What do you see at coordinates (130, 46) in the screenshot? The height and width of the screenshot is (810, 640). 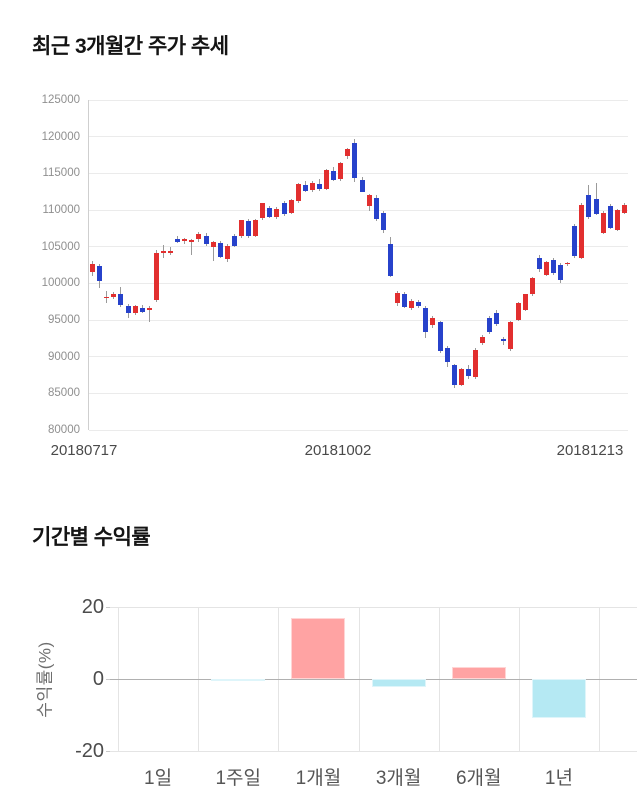 I see `price-chart-title: 최근 3개월간 주가 추세` at bounding box center [130, 46].